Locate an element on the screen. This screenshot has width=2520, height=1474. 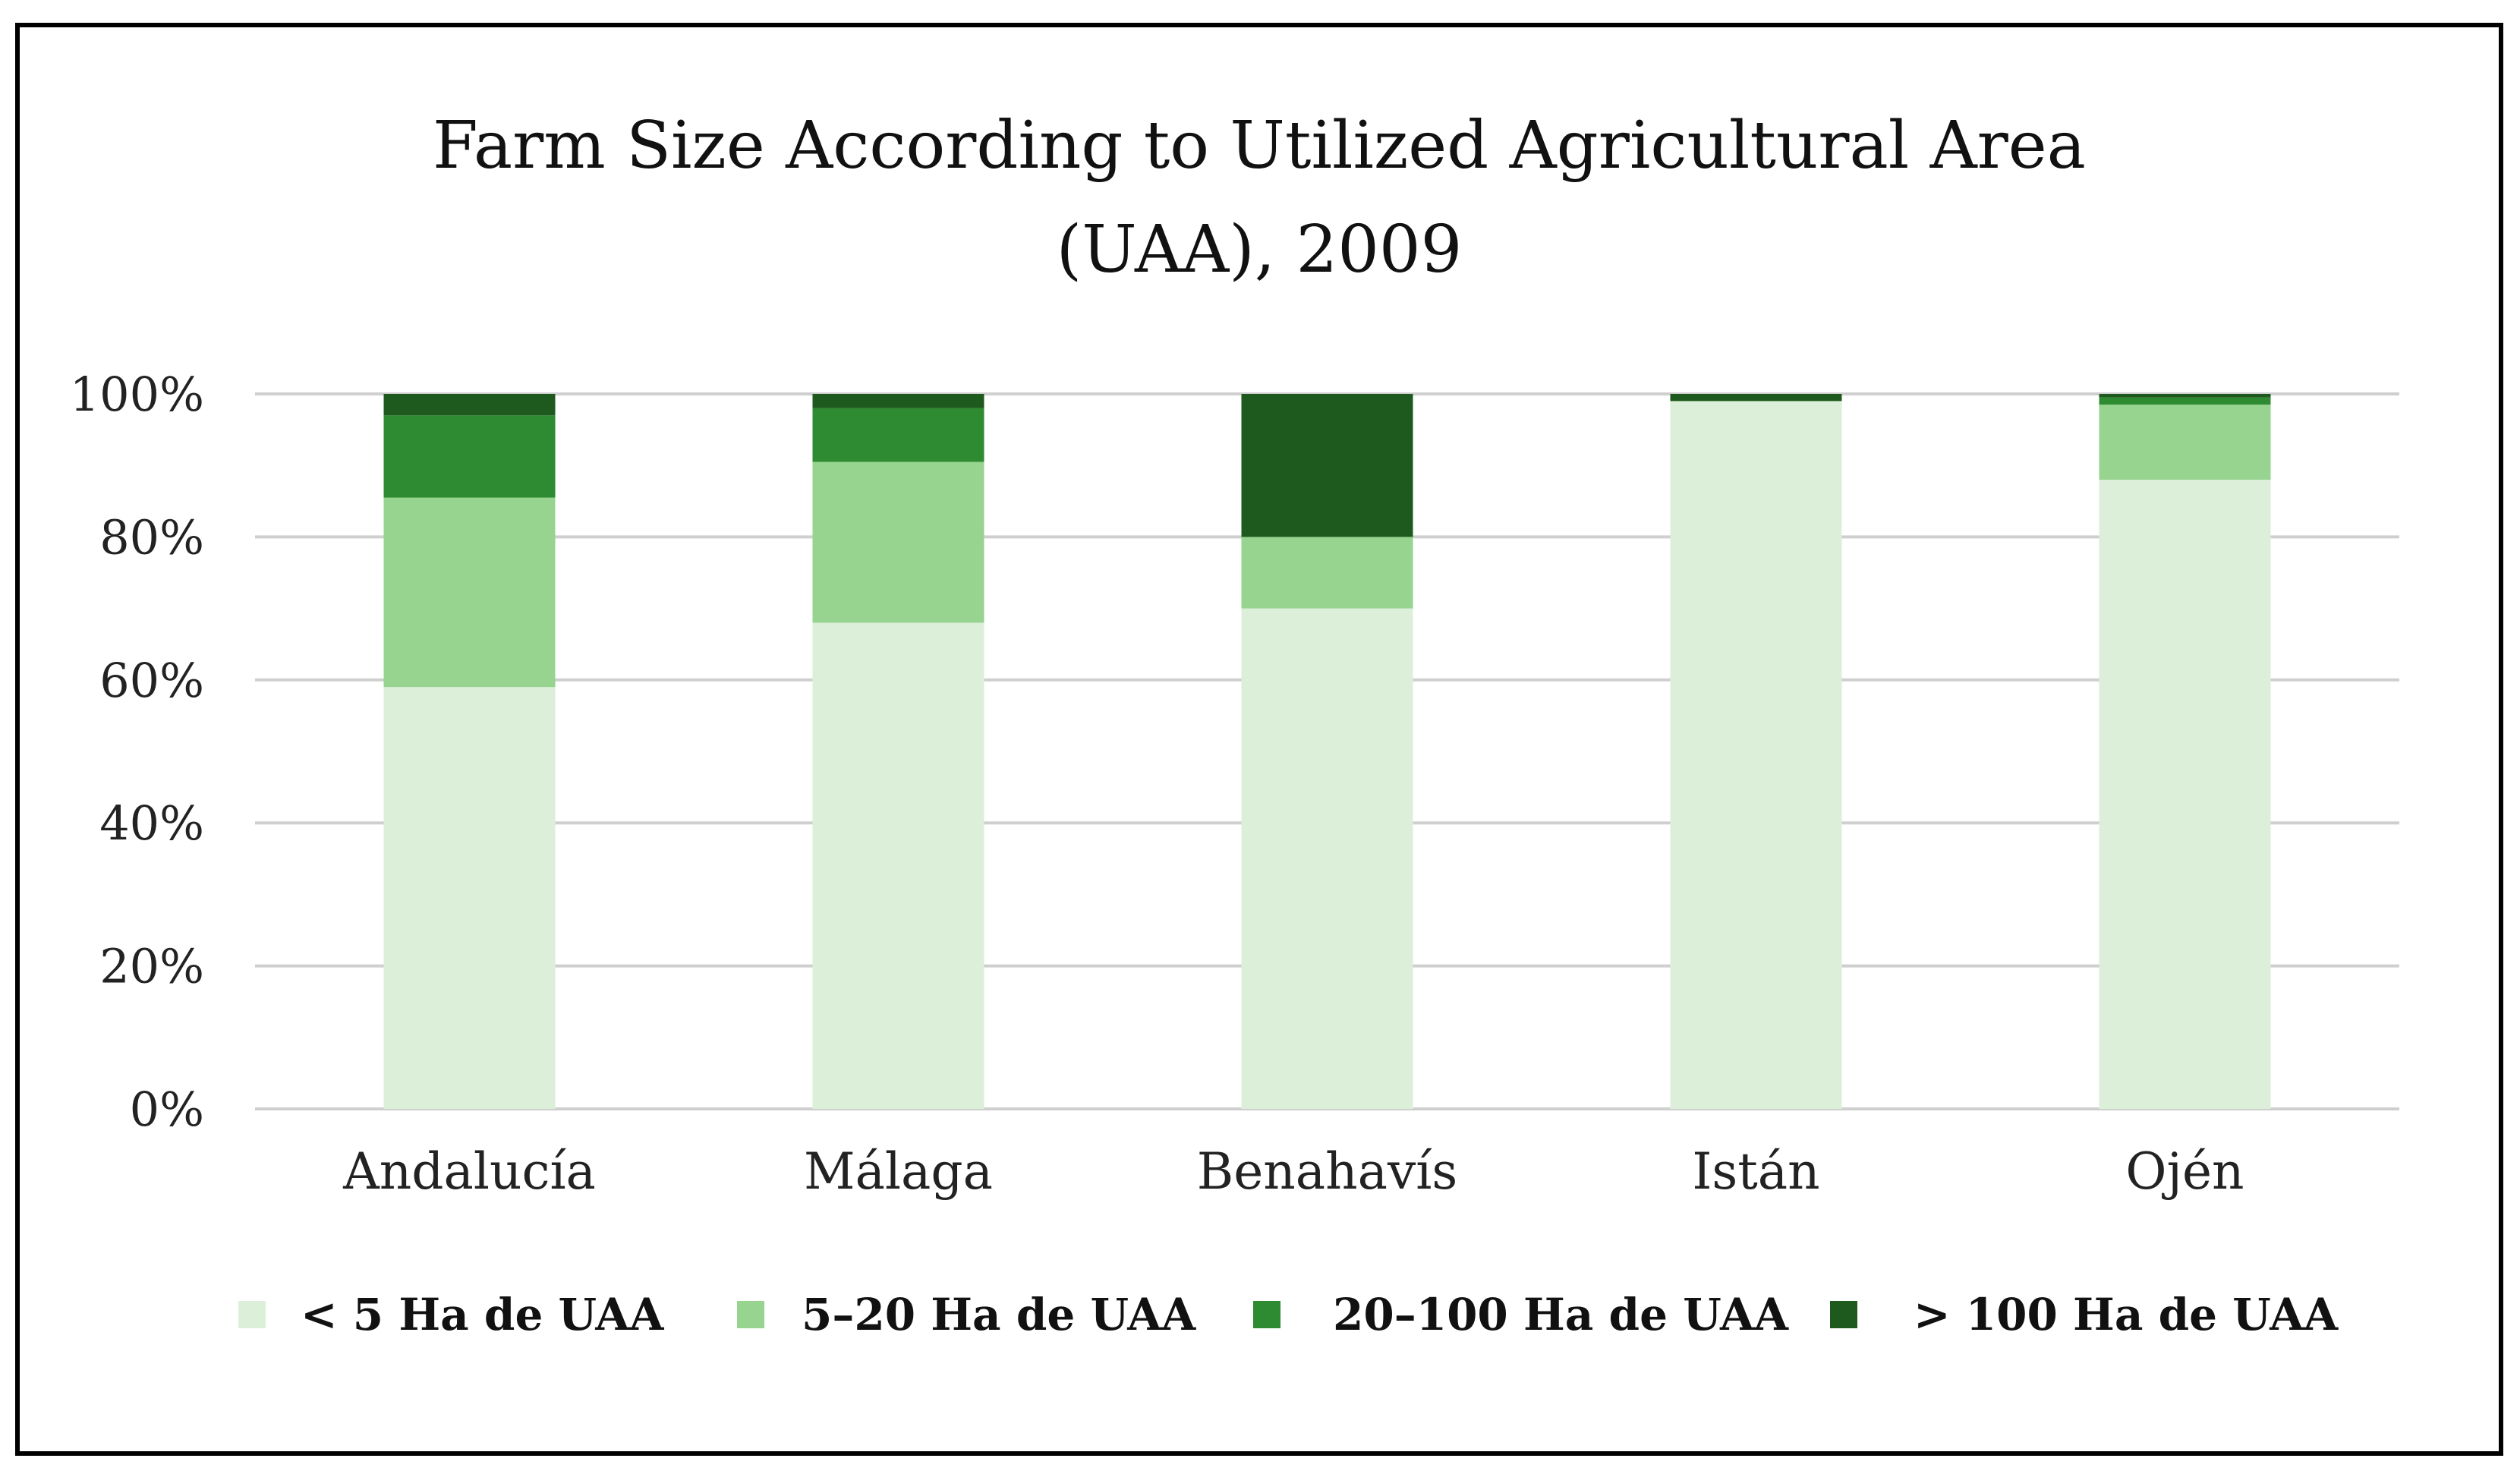
legend-item: 20–100 Ha de UAA is located at coordinates (1521, 1314).